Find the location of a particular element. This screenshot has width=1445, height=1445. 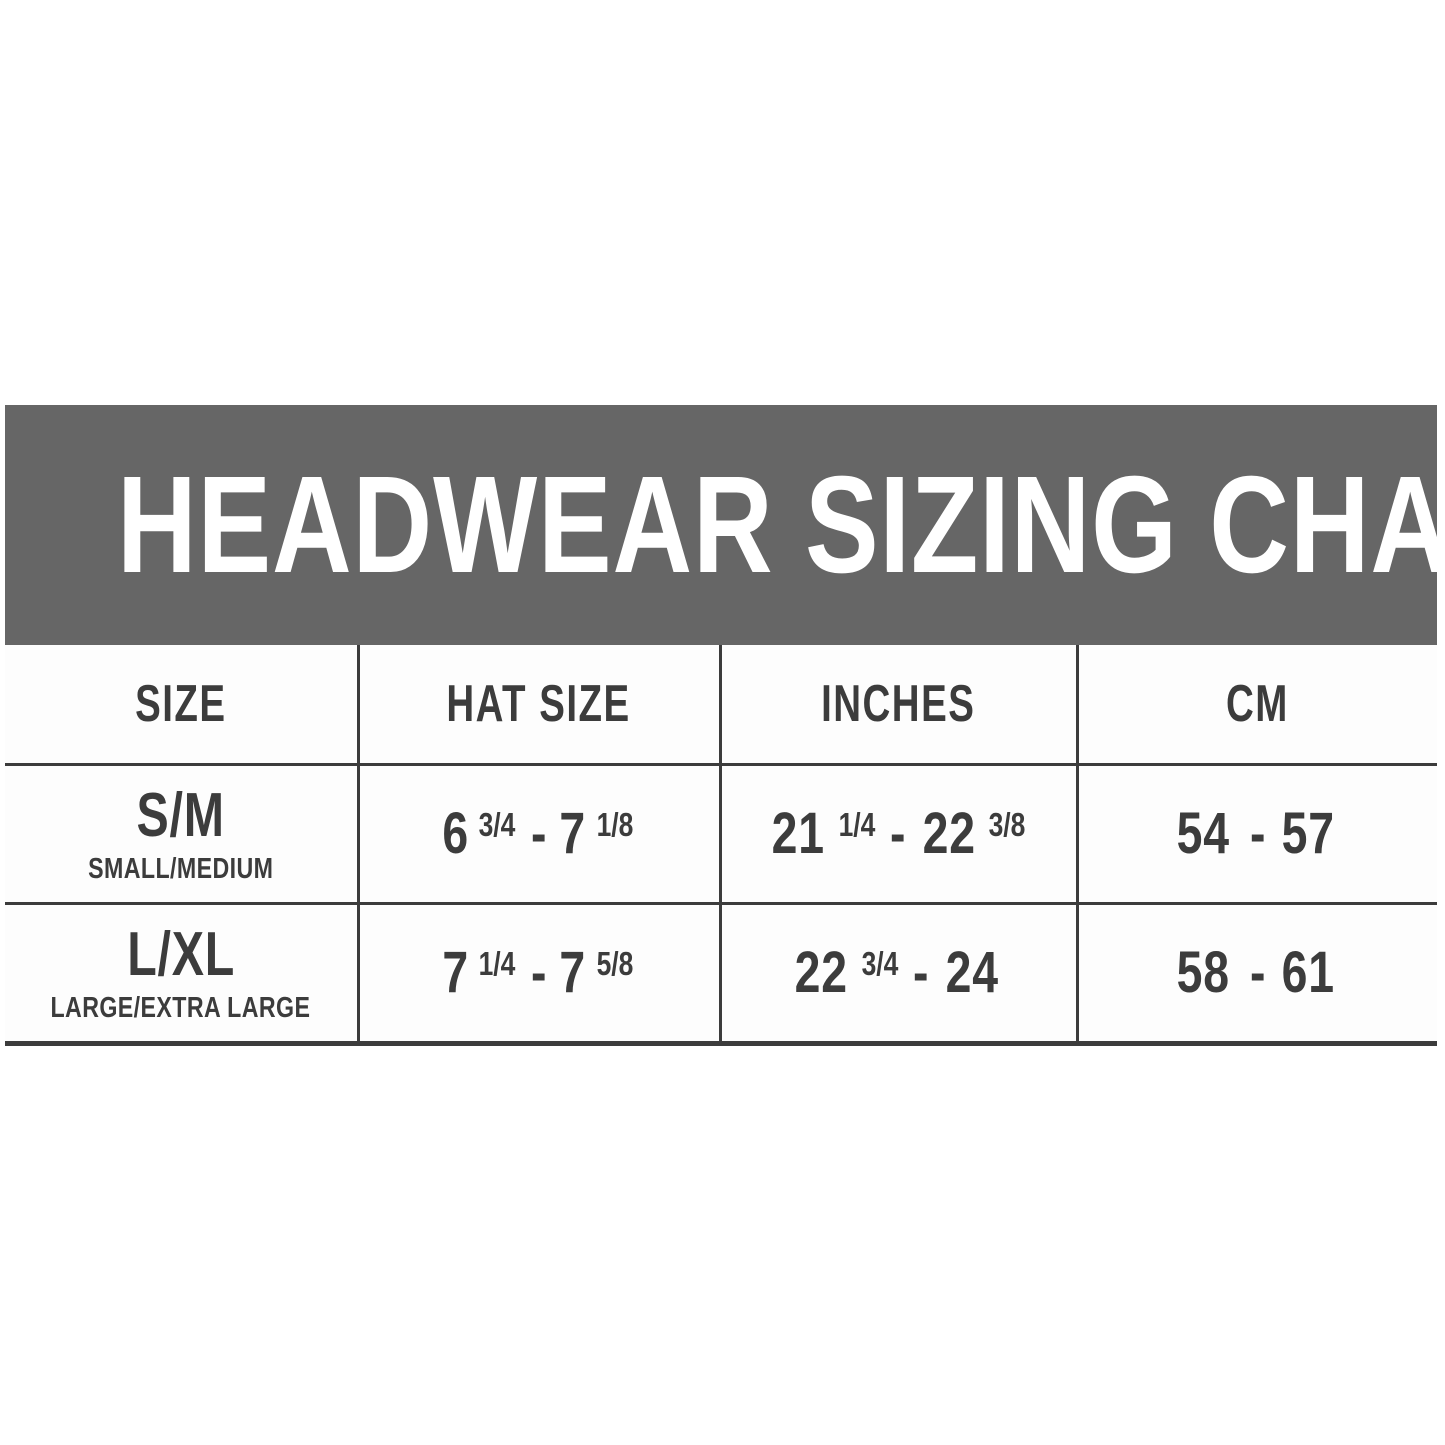

cell-inches-lxl: 22 3/4-24 is located at coordinates (897, 974).